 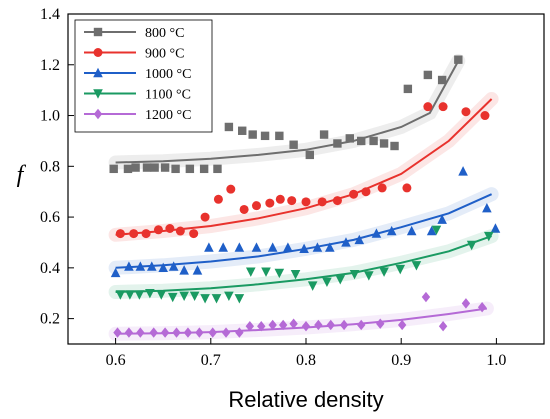 I want to click on x-tick-label: 1.0, so click(x=496, y=360).